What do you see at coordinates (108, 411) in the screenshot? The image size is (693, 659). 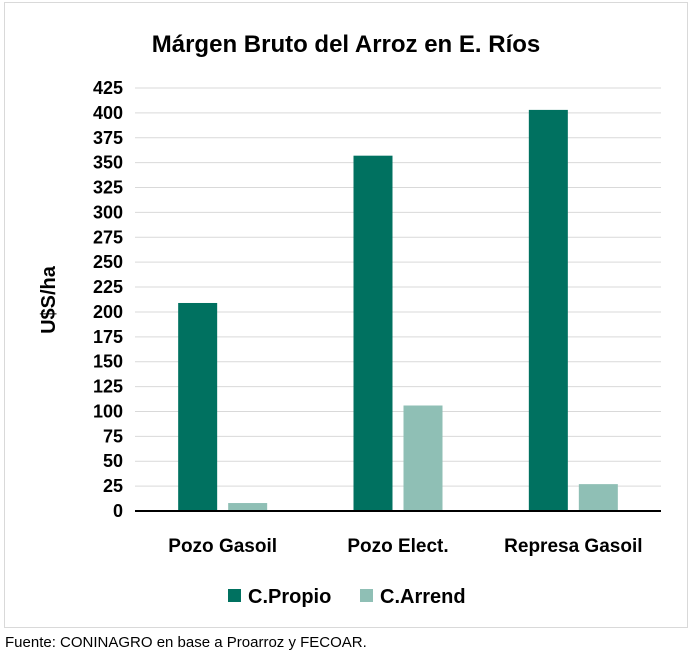 I see `y-tick-label: 100` at bounding box center [108, 411].